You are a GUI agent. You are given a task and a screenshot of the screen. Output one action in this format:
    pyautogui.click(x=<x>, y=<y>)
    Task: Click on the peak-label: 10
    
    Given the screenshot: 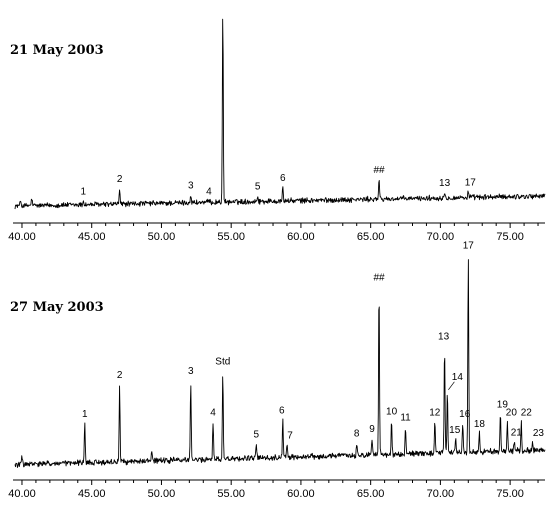 What is the action you would take?
    pyautogui.click(x=392, y=412)
    